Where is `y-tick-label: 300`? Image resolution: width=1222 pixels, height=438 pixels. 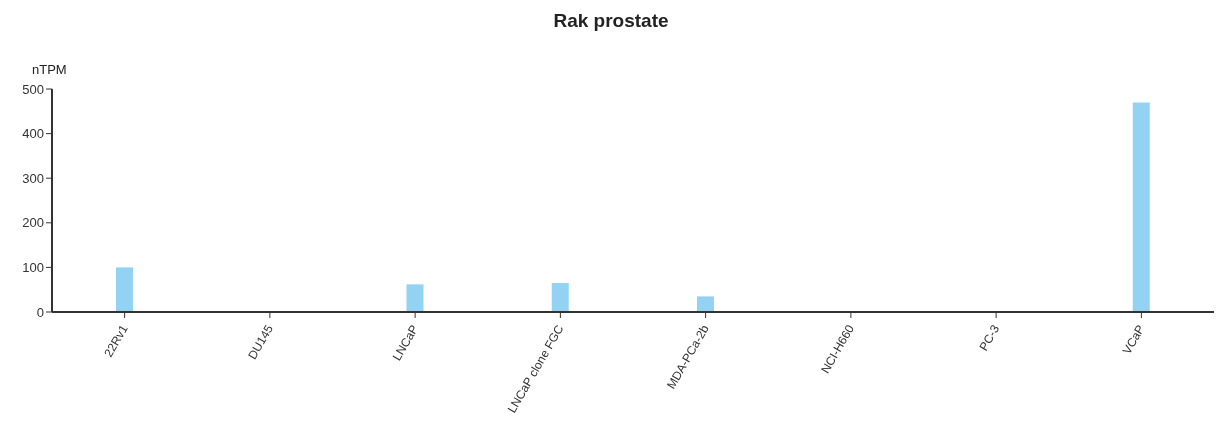
y-tick-label: 300 is located at coordinates (33, 178).